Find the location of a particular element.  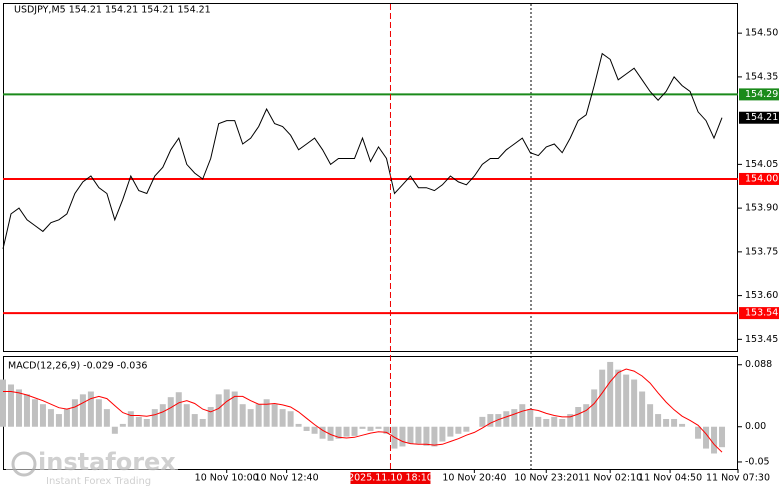

y-tick-label: 153.60 is located at coordinates (761, 295).